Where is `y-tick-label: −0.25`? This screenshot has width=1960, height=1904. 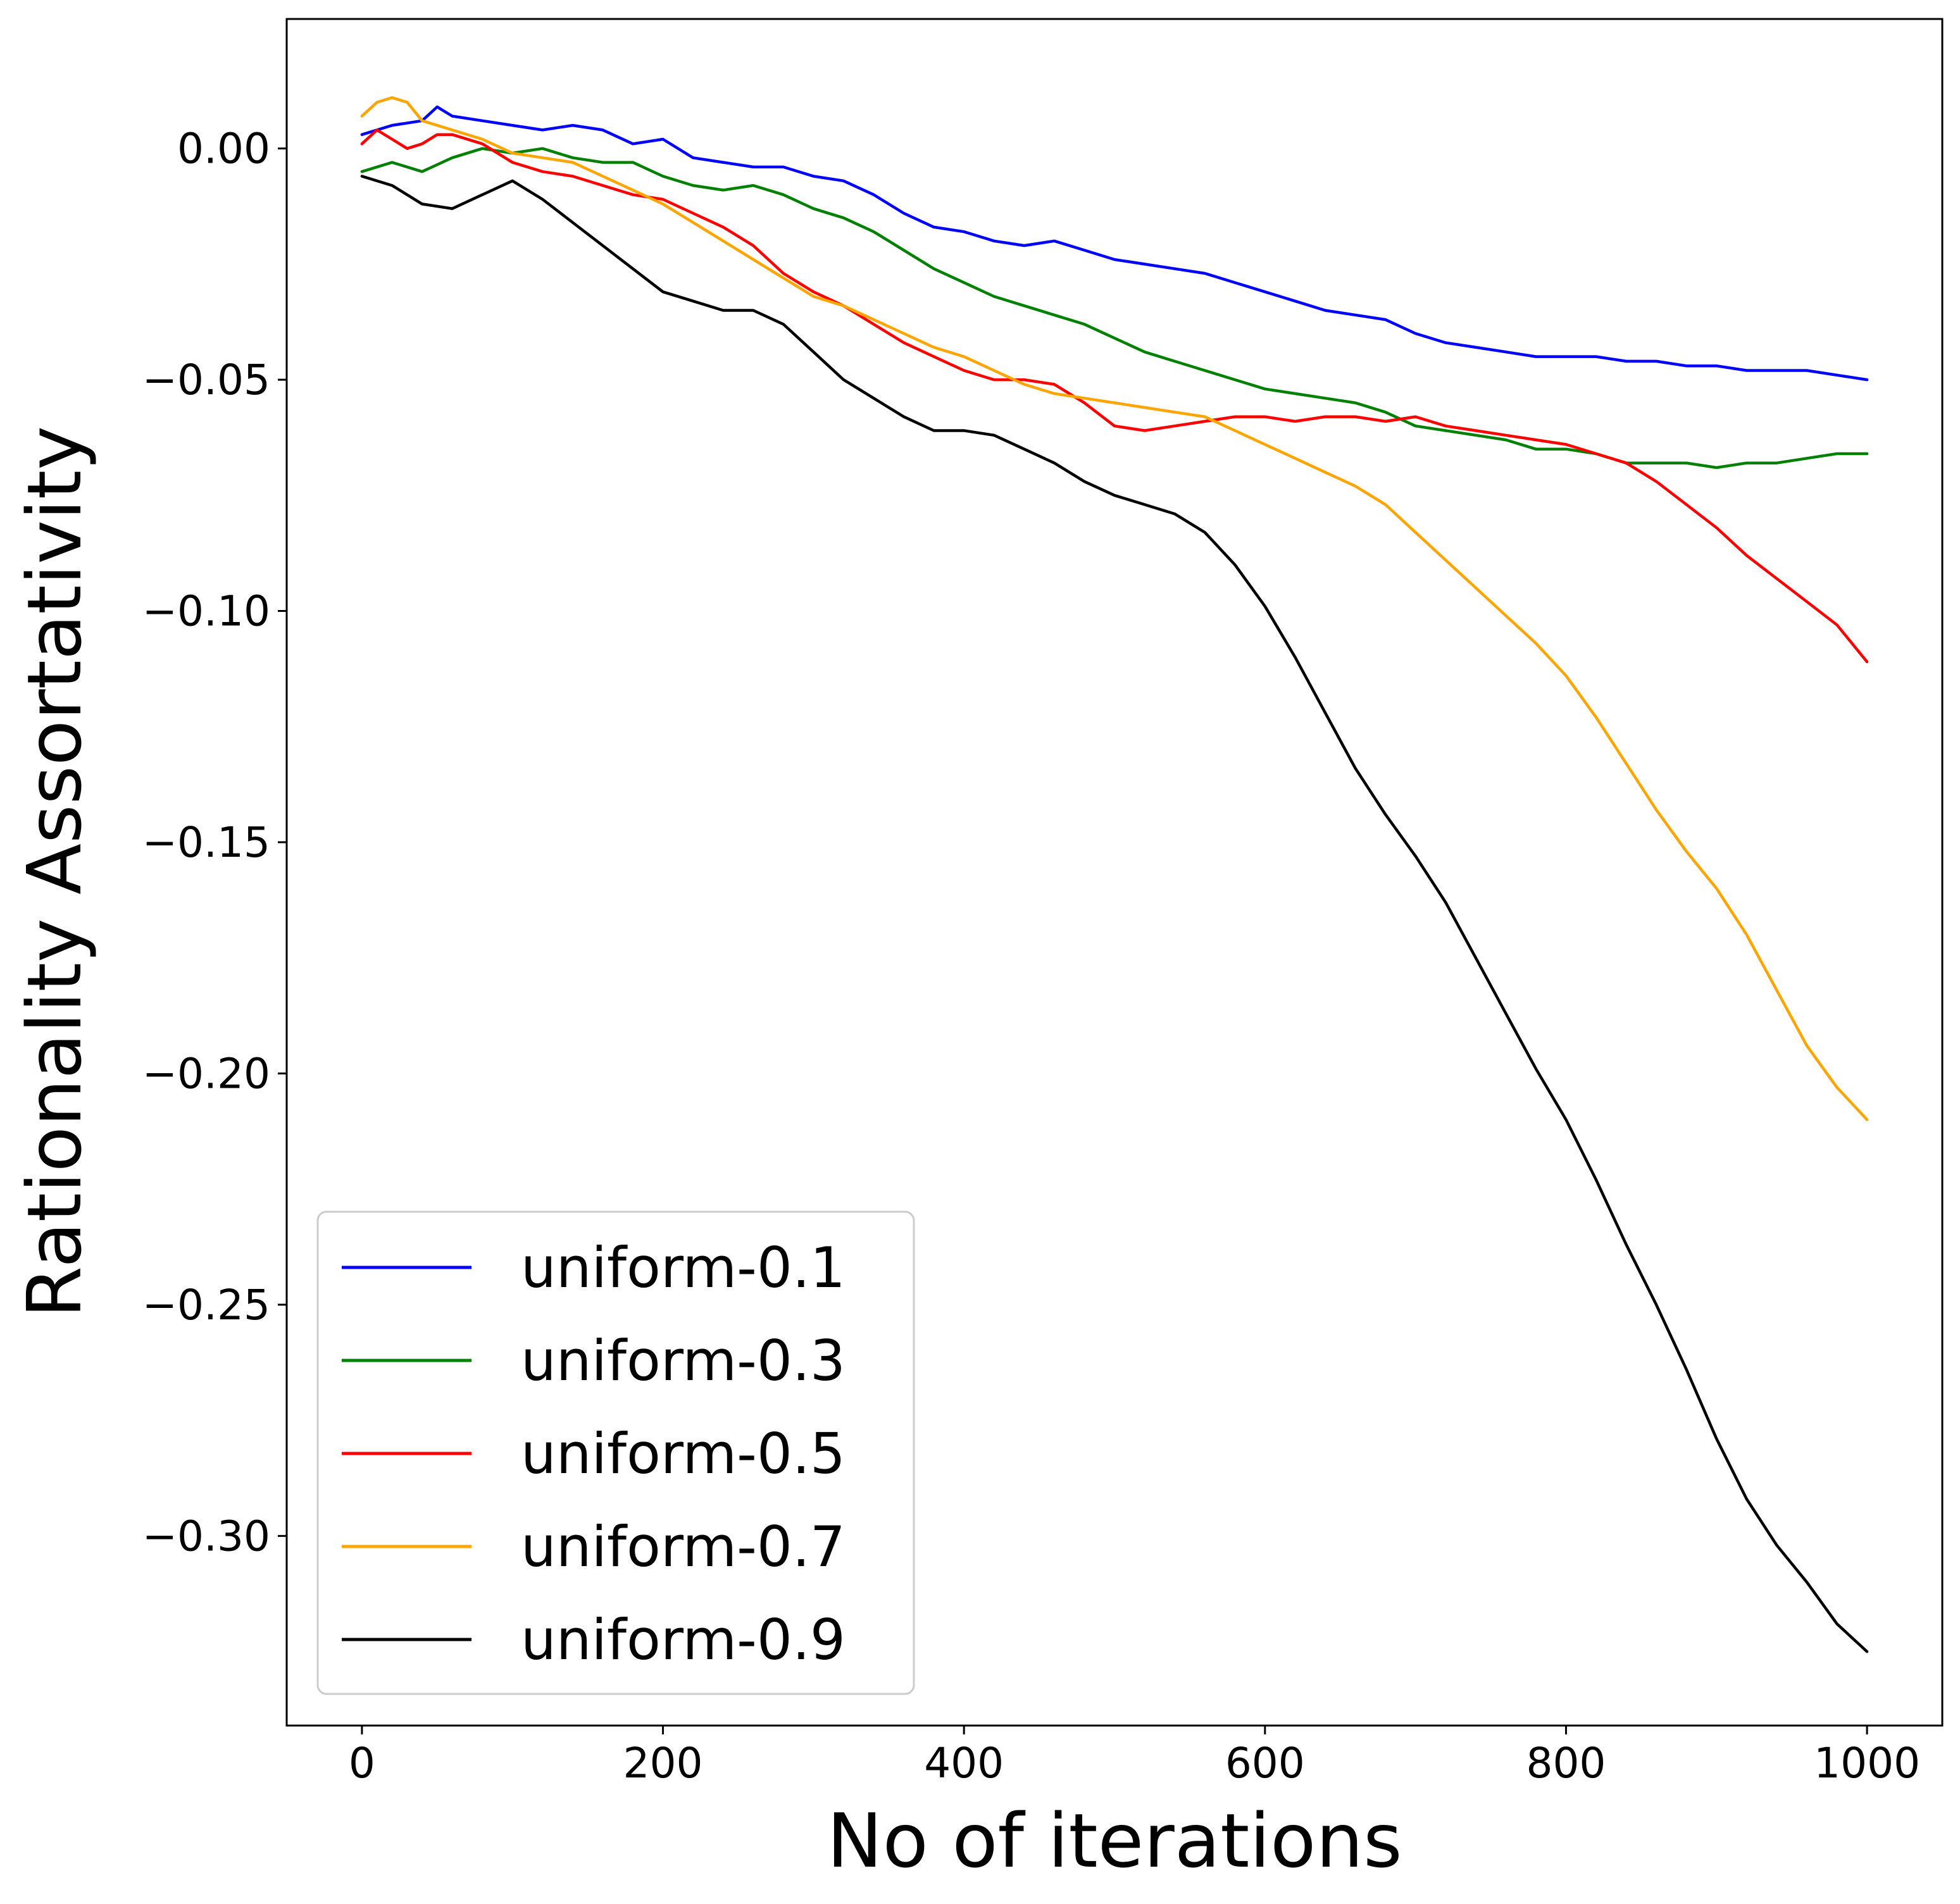 y-tick-label: −0.25 is located at coordinates (206, 1305).